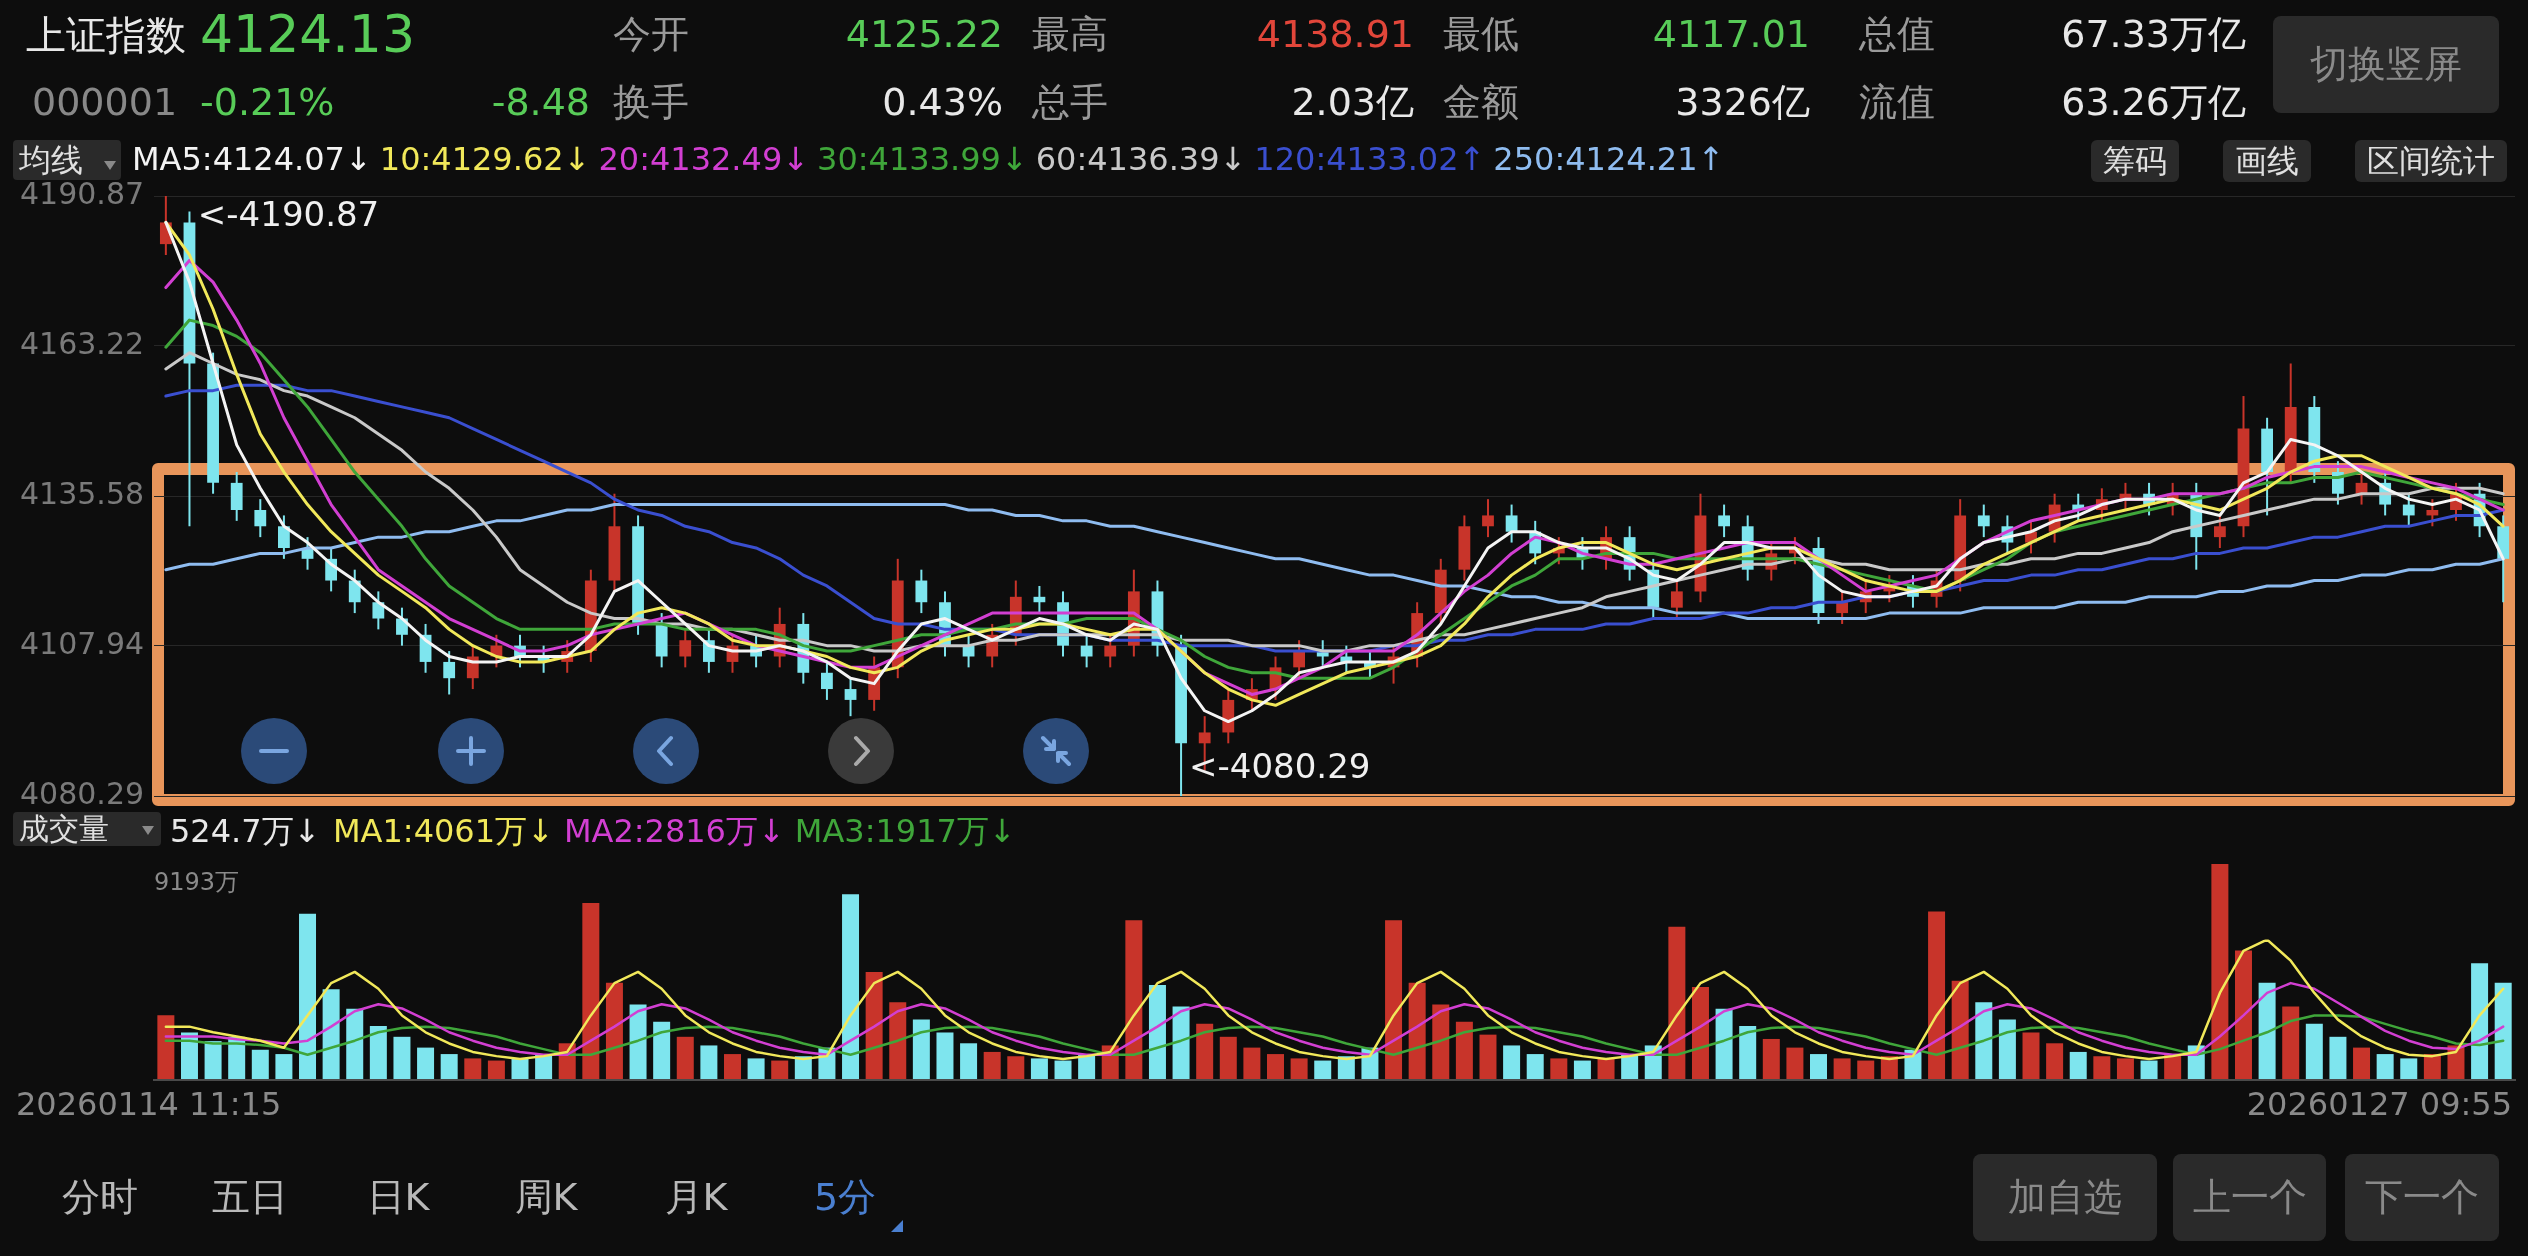  I want to click on text: 3326亿, so click(1742, 102).